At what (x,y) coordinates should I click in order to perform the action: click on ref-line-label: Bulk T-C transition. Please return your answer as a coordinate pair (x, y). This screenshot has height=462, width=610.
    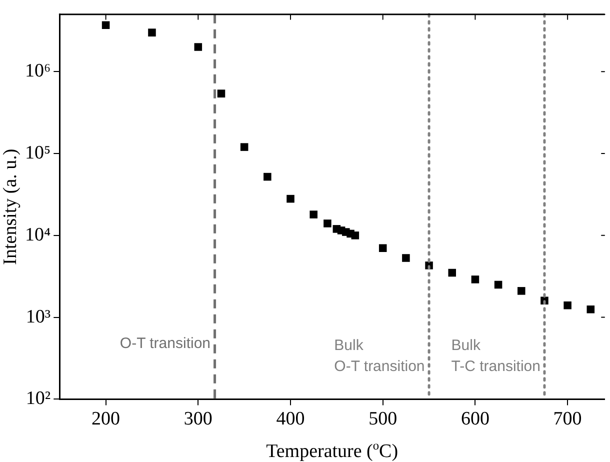
    Looking at the image, I should click on (495, 356).